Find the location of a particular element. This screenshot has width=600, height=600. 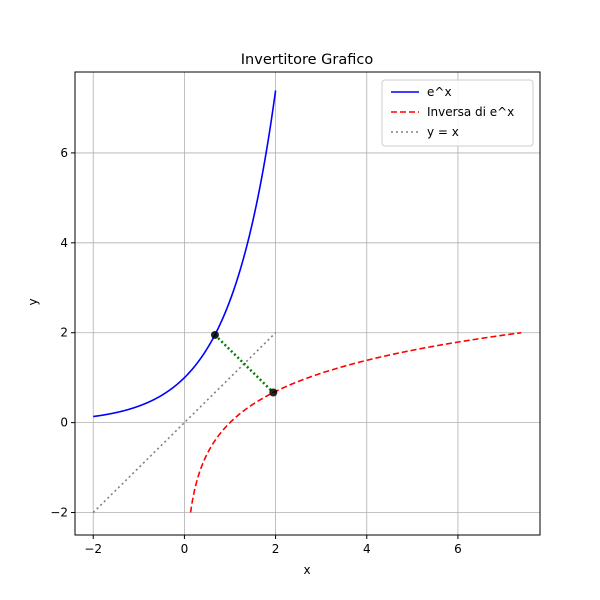

x-tick-label-3: 4 is located at coordinates (367, 549).